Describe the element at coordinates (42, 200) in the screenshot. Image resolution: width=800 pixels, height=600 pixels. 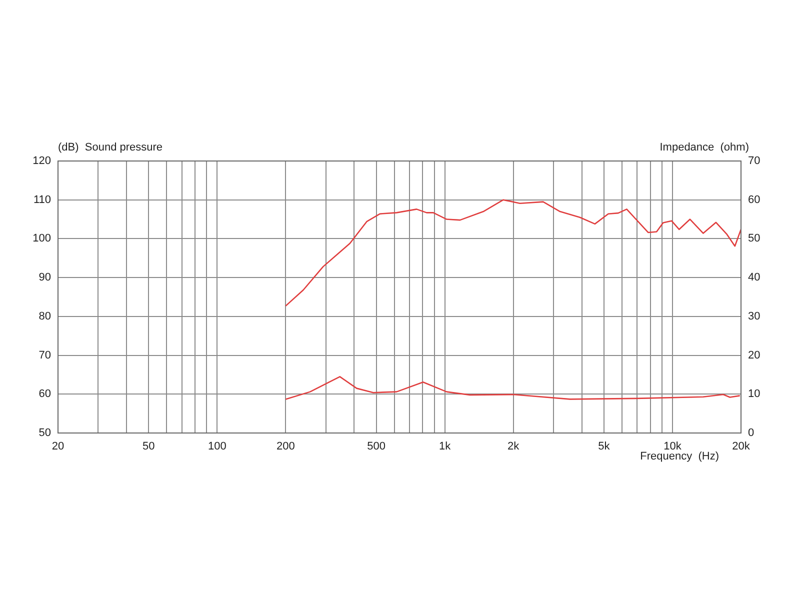
I see `y-tick-label: 110` at that location.